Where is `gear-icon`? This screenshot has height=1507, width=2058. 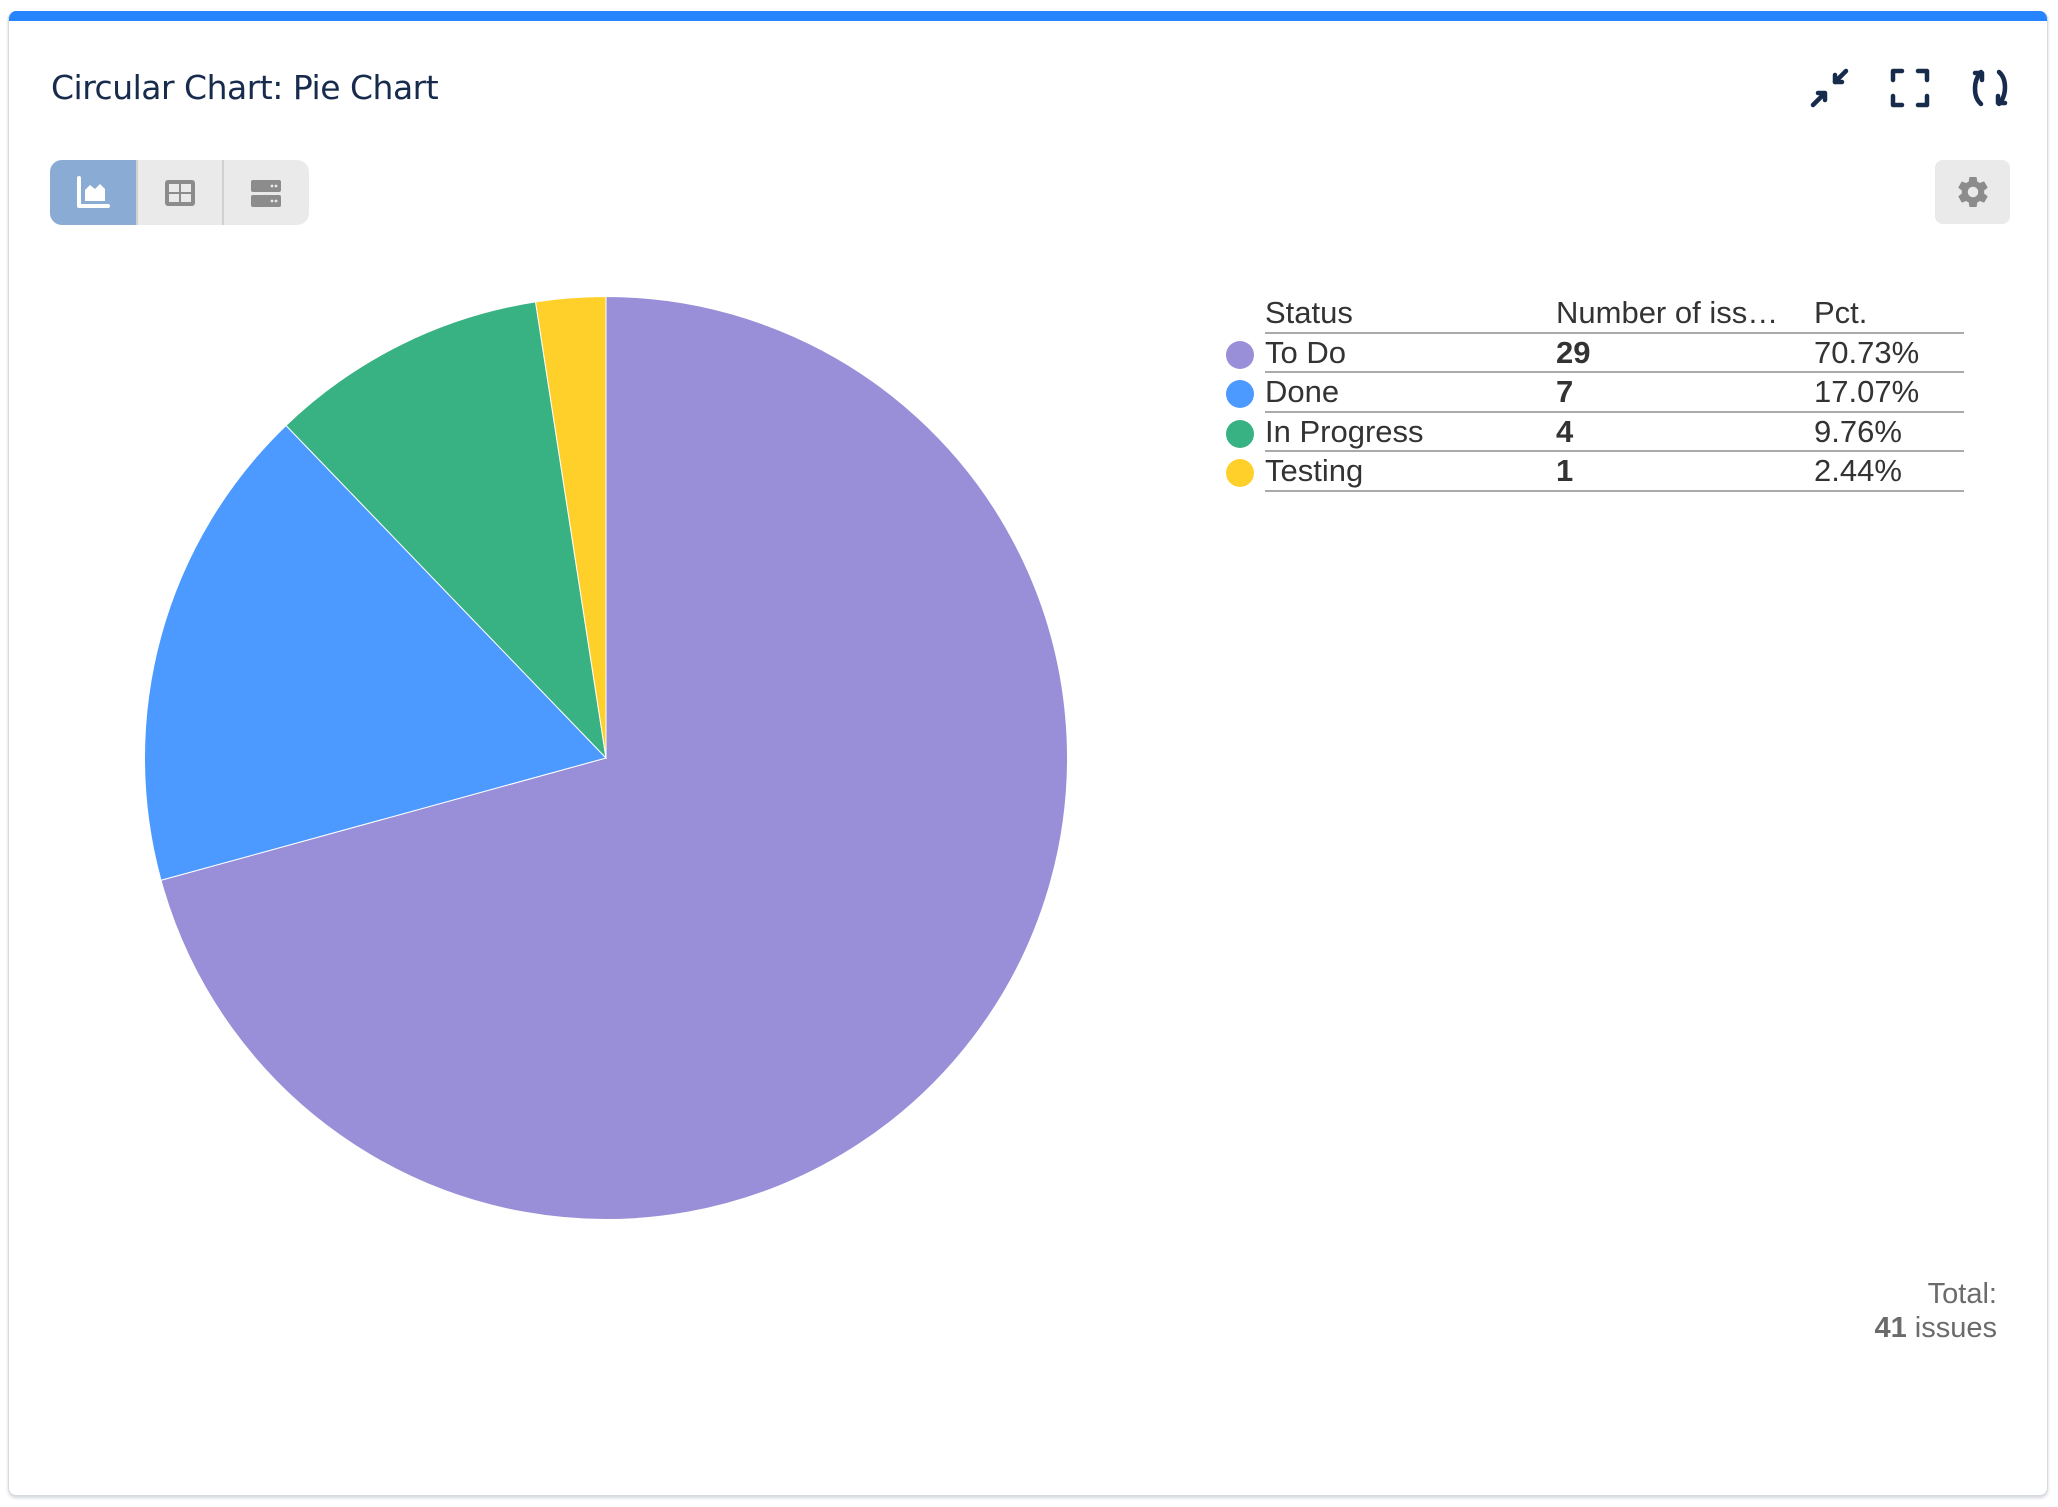 gear-icon is located at coordinates (1972, 192).